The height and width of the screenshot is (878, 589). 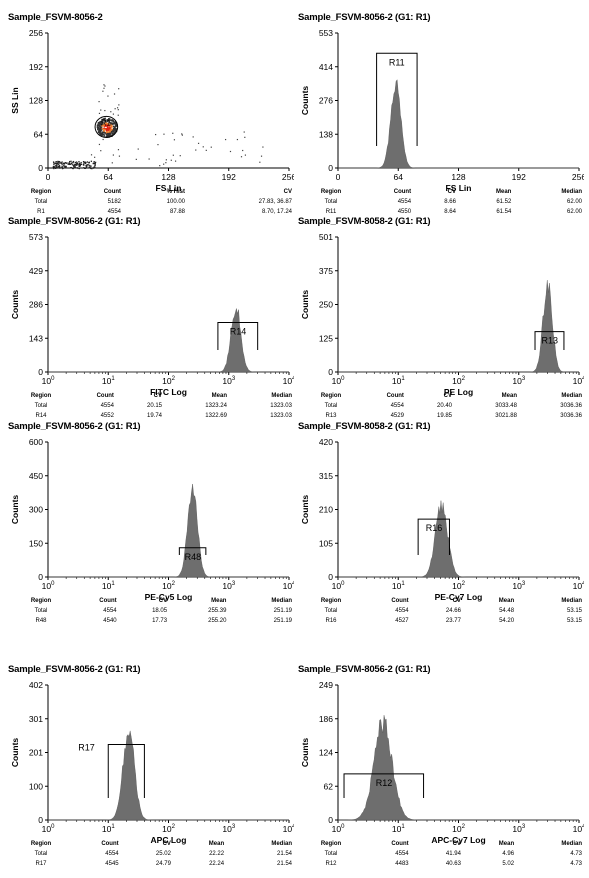 I want to click on chart-title: Sample_FSVM-8056-2 (G1: R1), so click(x=74, y=221).